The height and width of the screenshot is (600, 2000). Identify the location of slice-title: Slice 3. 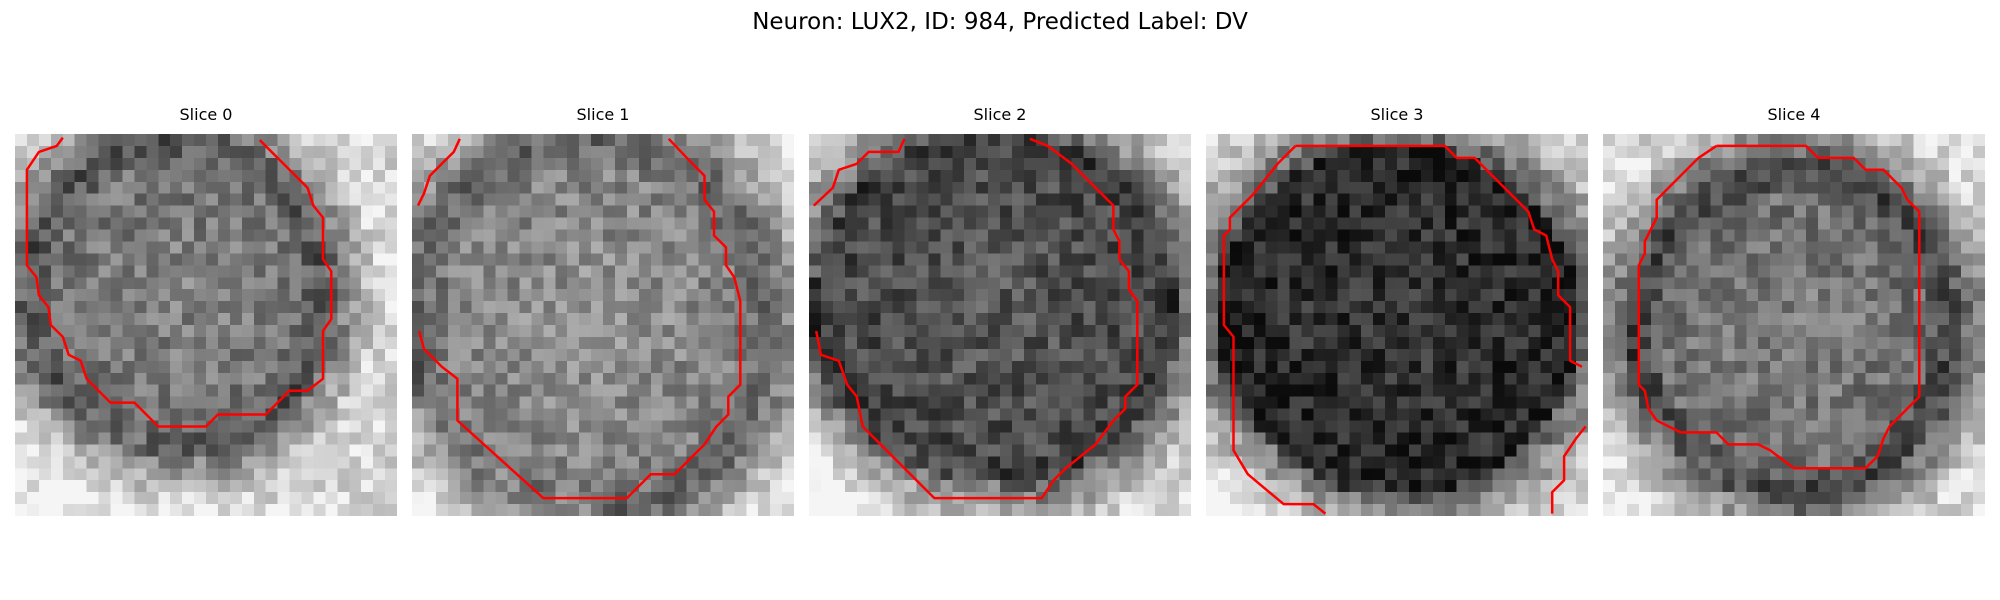
(1397, 114).